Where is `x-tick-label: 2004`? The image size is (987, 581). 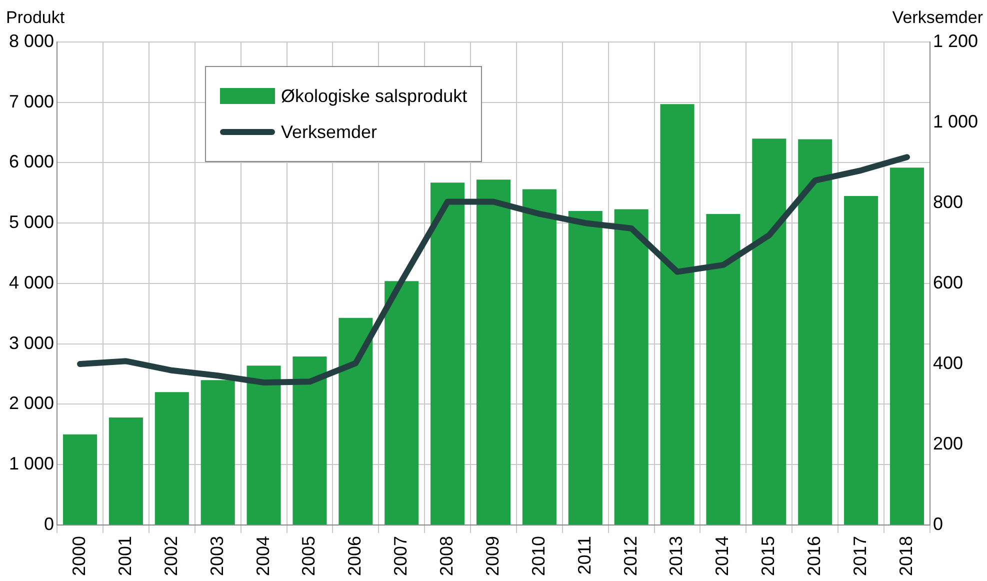
x-tick-label: 2004 is located at coordinates (262, 556).